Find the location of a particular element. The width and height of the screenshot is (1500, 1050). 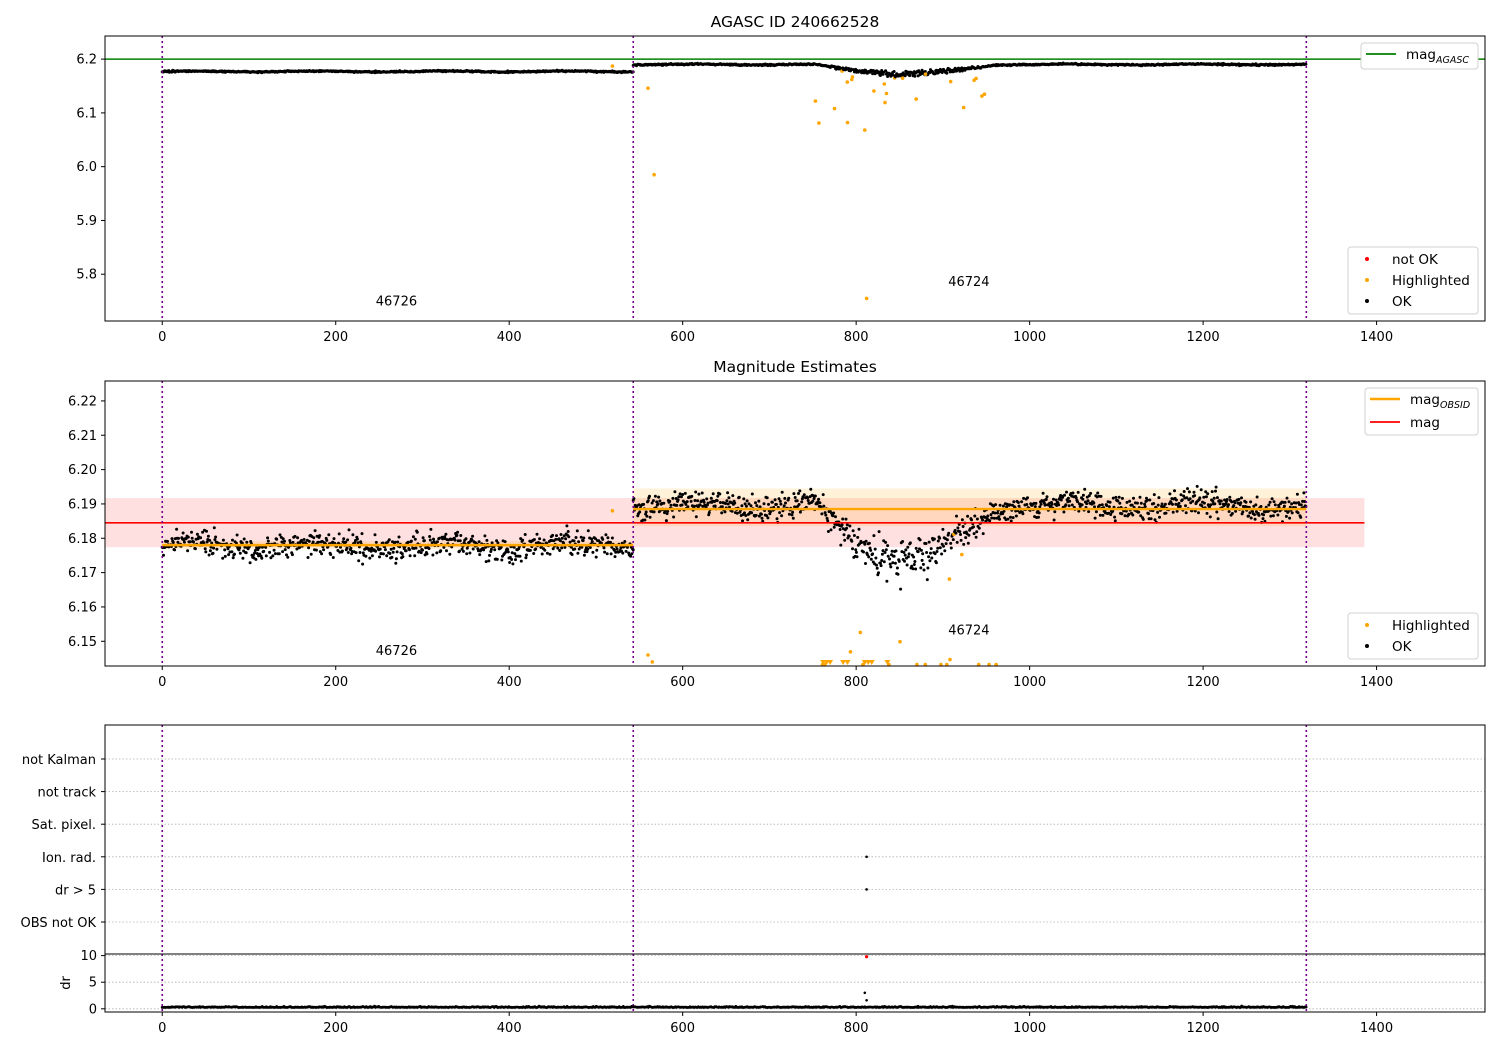

legend-marker is located at coordinates (1367, 301).